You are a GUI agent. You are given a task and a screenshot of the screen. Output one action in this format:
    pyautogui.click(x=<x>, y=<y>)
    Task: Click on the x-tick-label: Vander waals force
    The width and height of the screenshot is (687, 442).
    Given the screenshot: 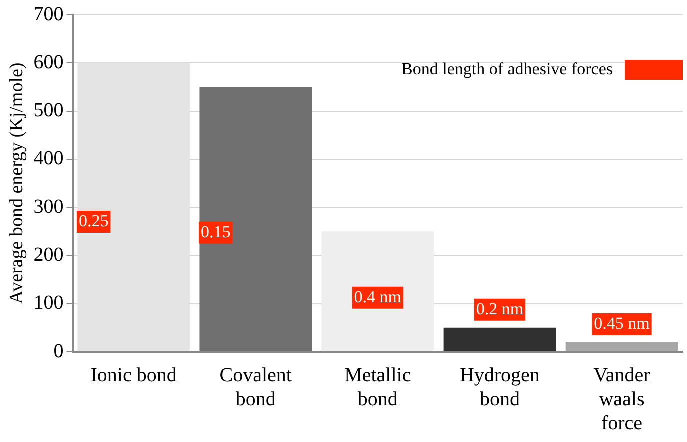 What is the action you would take?
    pyautogui.click(x=622, y=399)
    